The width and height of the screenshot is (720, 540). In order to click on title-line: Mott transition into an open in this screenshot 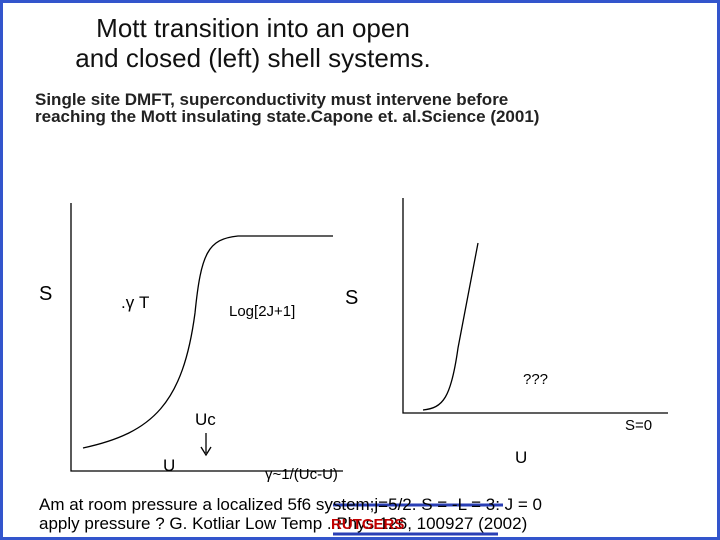, I will do `click(253, 28)`.